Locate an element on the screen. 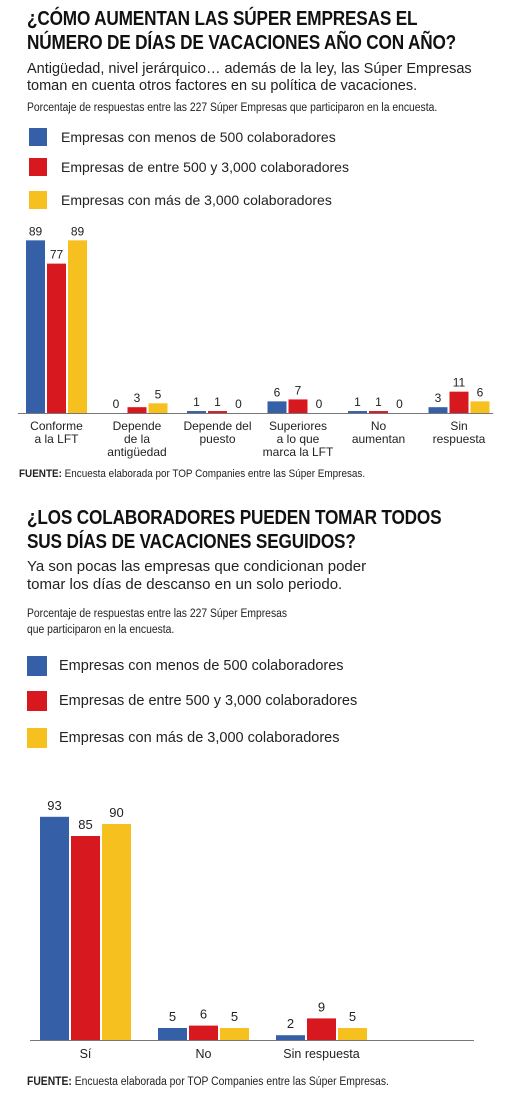  chart-1-category-label: Depende del is located at coordinates (217, 426).